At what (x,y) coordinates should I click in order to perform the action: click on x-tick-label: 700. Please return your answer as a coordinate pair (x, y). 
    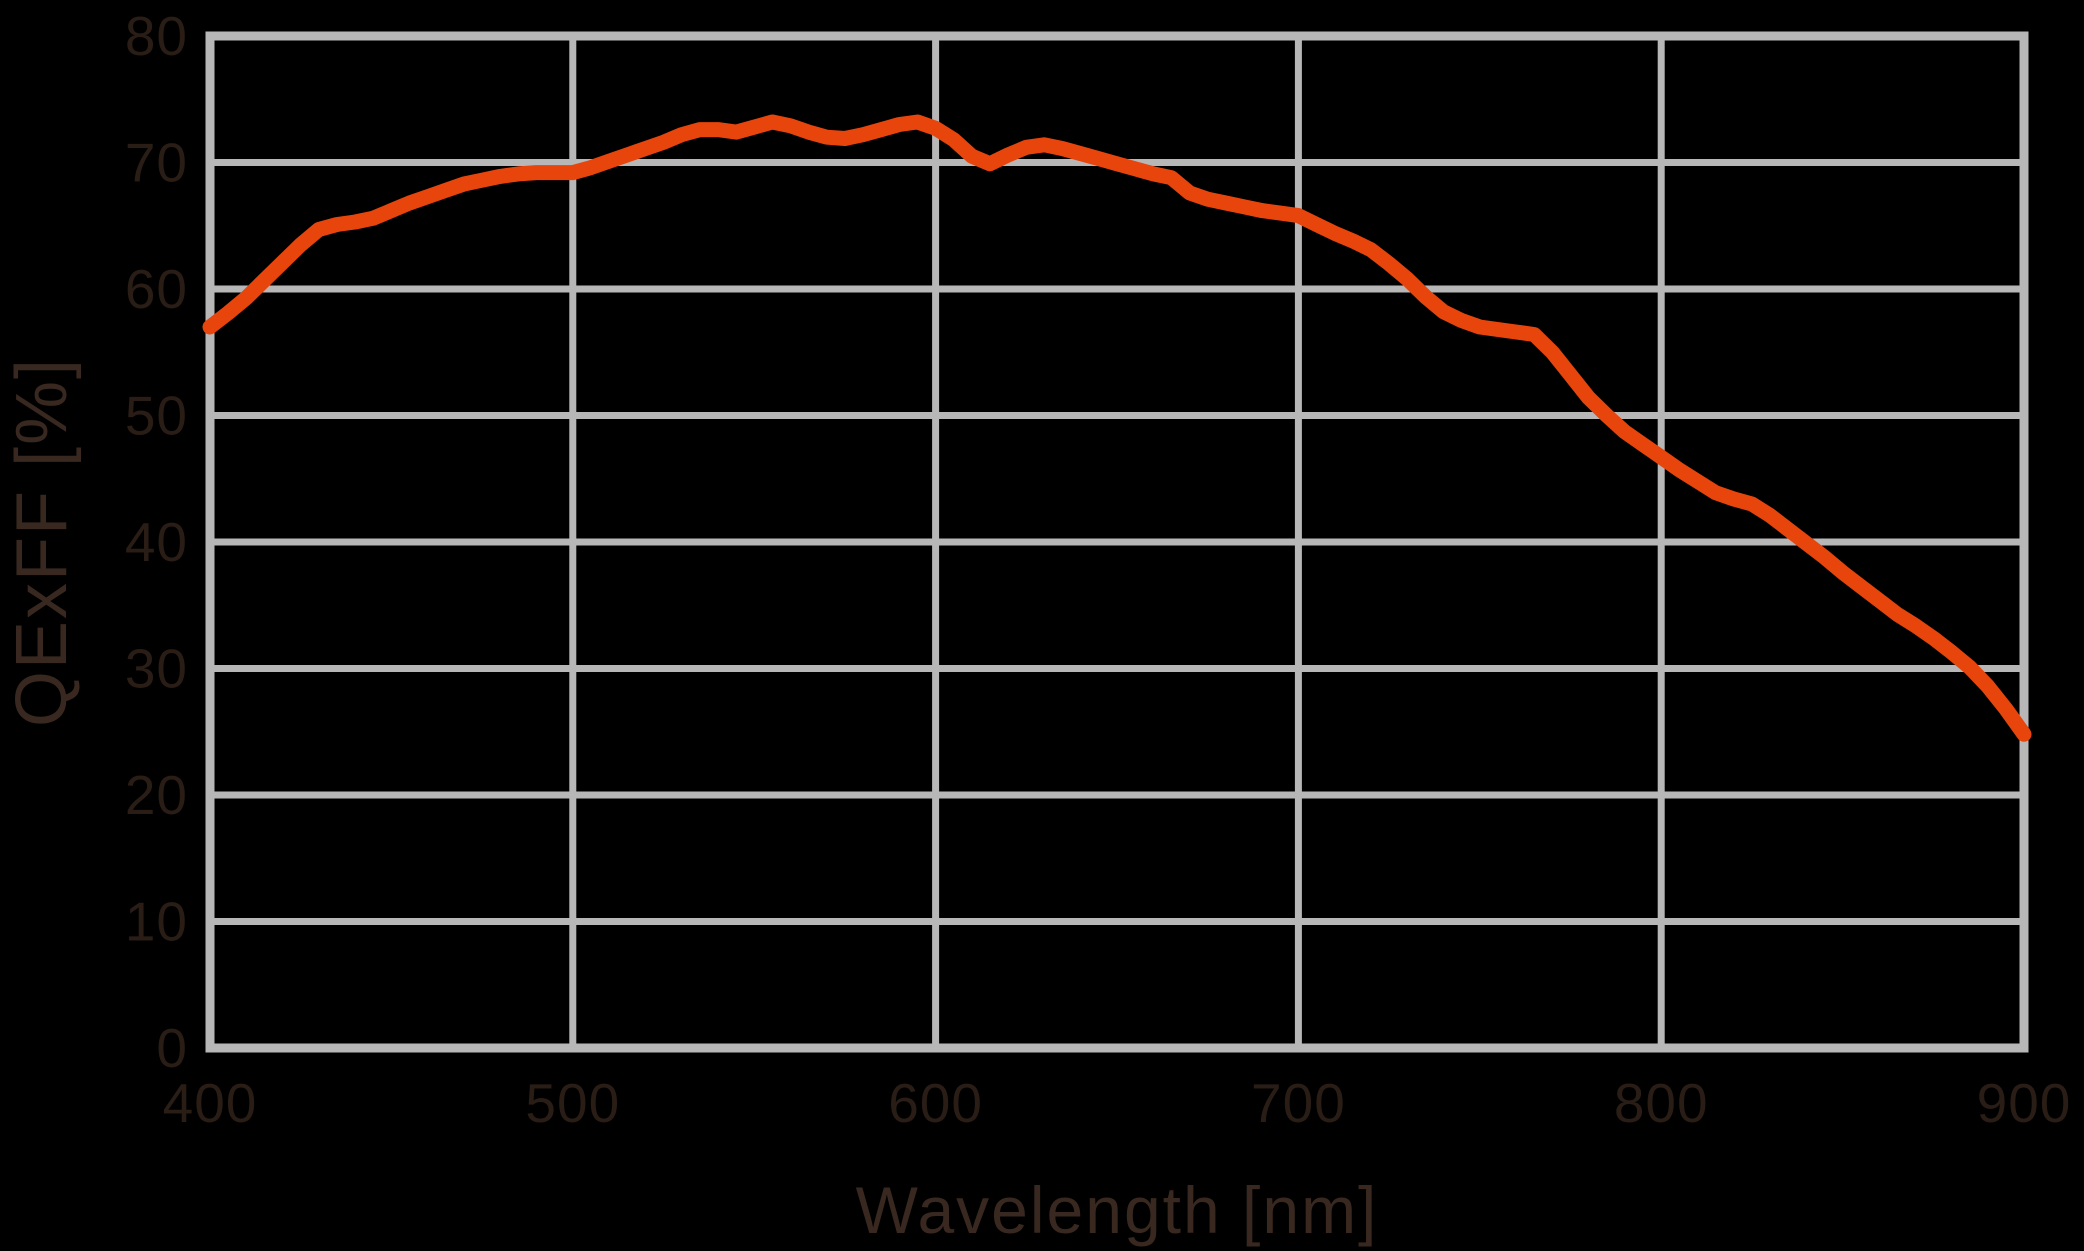
    Looking at the image, I should click on (1298, 1103).